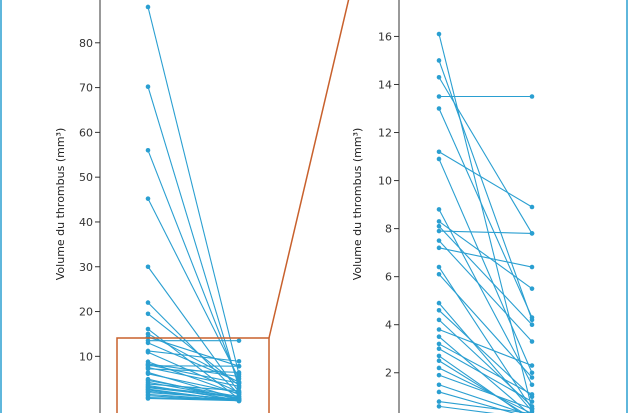  Describe the element at coordinates (86, 267) in the screenshot. I see `left-y-tick-label: 30` at that location.